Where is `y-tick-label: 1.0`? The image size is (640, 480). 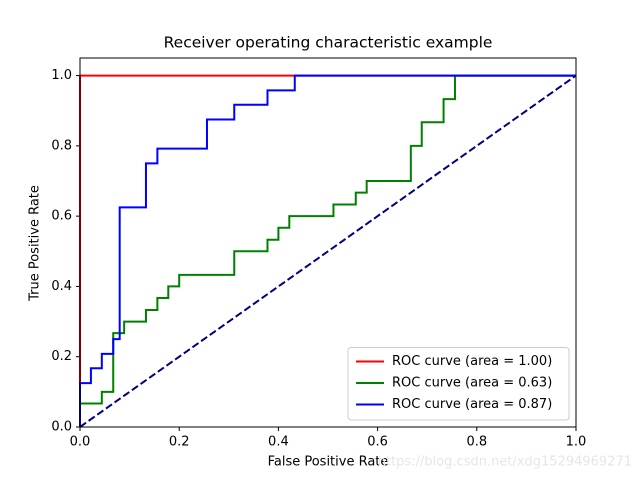
y-tick-label: 1.0 is located at coordinates (61, 75).